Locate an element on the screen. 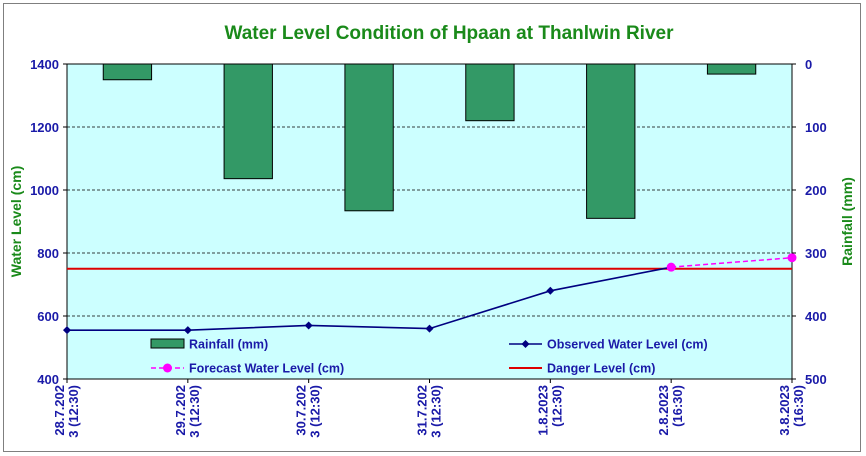  left-axis-title: Water Level (cm) is located at coordinates (16, 222).